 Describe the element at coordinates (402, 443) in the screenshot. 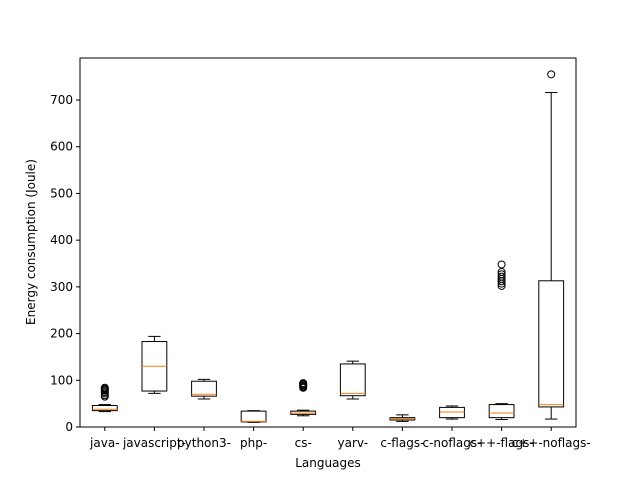

I see `x-tick-label: c-flags-` at that location.